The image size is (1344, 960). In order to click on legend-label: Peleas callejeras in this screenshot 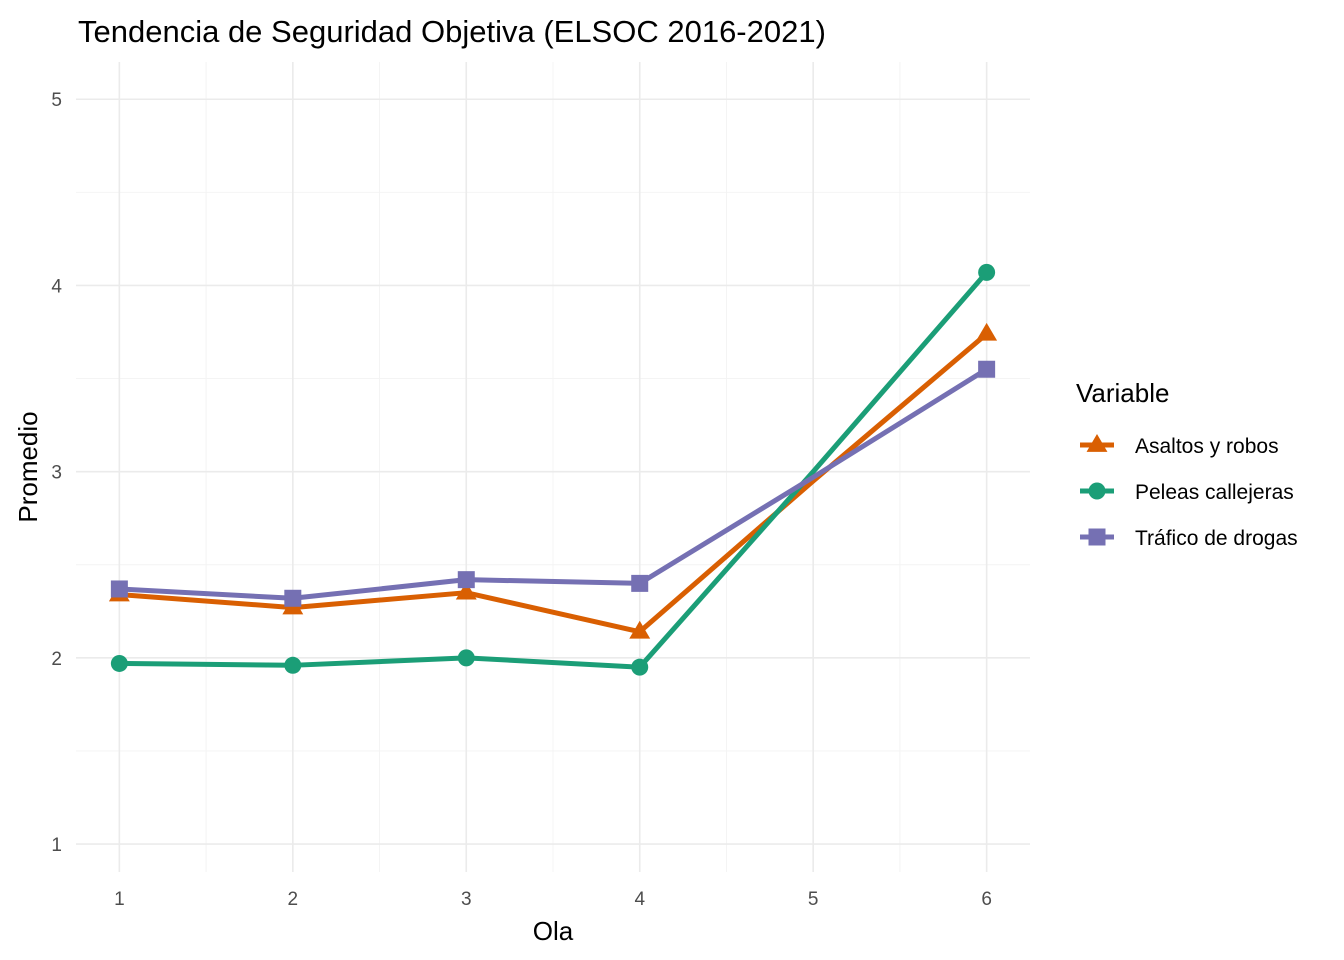, I will do `click(1214, 492)`.